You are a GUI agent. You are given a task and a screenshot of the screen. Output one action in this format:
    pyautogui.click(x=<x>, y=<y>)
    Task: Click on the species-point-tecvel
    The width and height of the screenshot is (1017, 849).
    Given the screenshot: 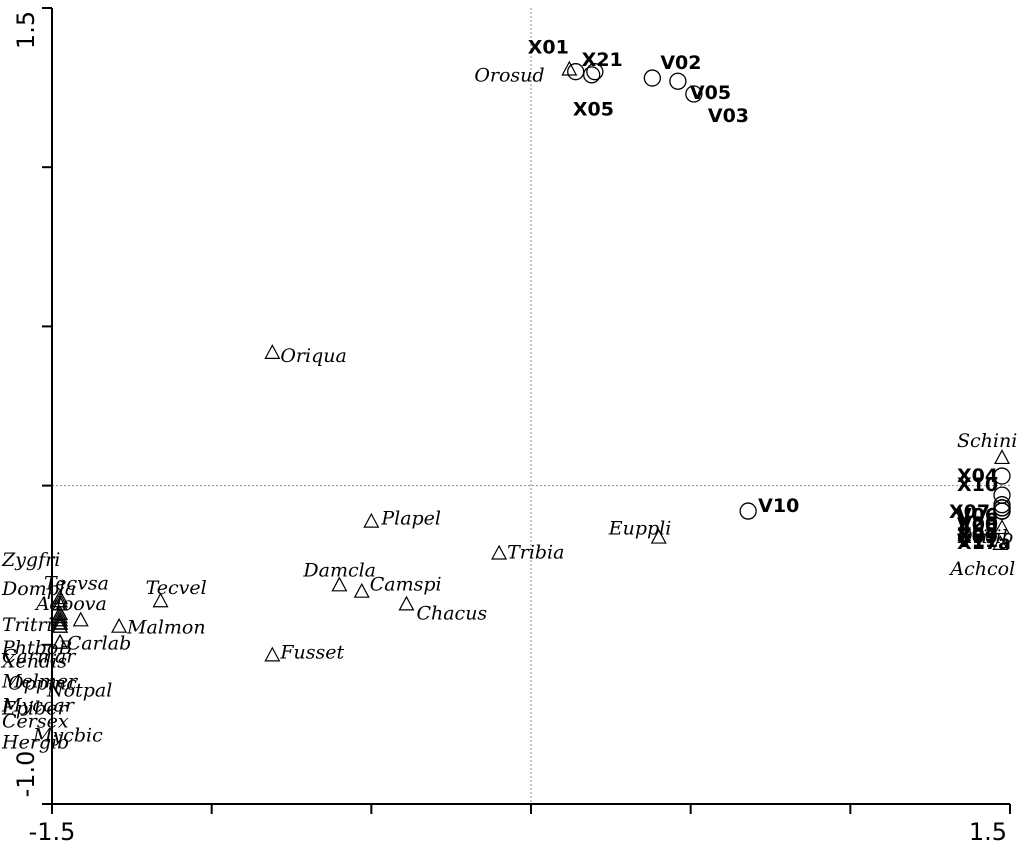 What is the action you would take?
    pyautogui.click(x=160, y=600)
    